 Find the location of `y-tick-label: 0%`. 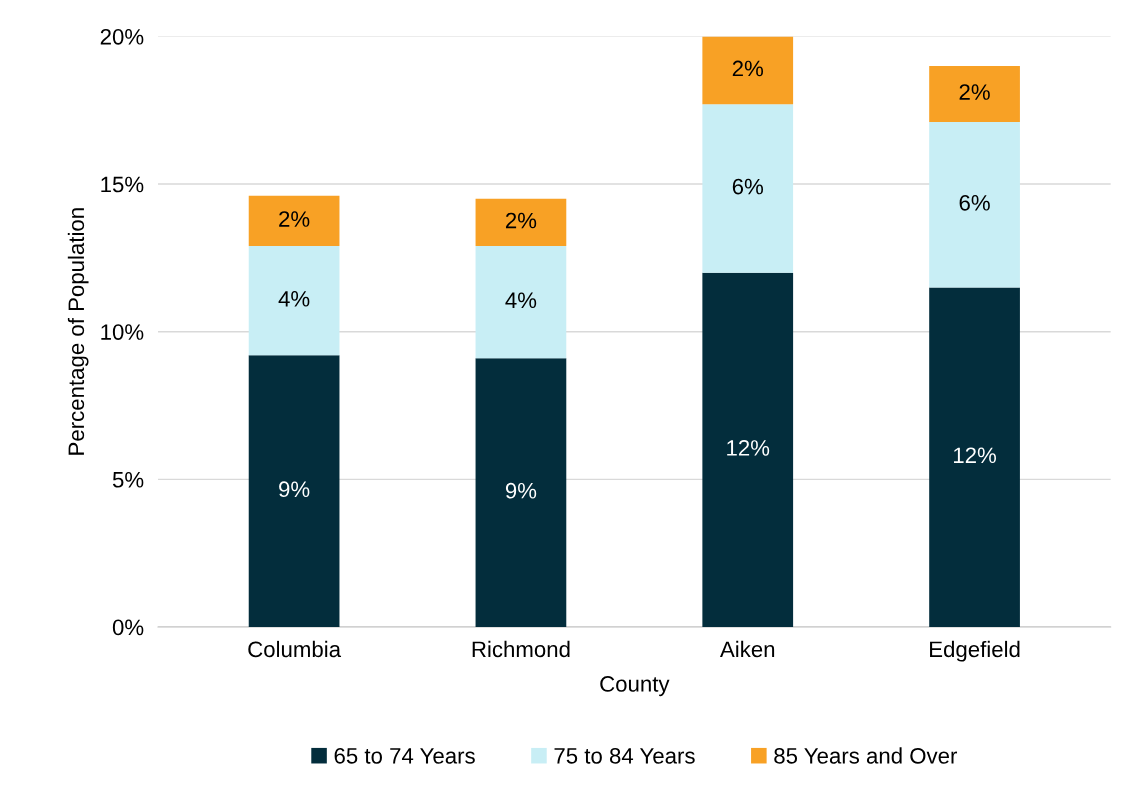

y-tick-label: 0% is located at coordinates (128, 627).